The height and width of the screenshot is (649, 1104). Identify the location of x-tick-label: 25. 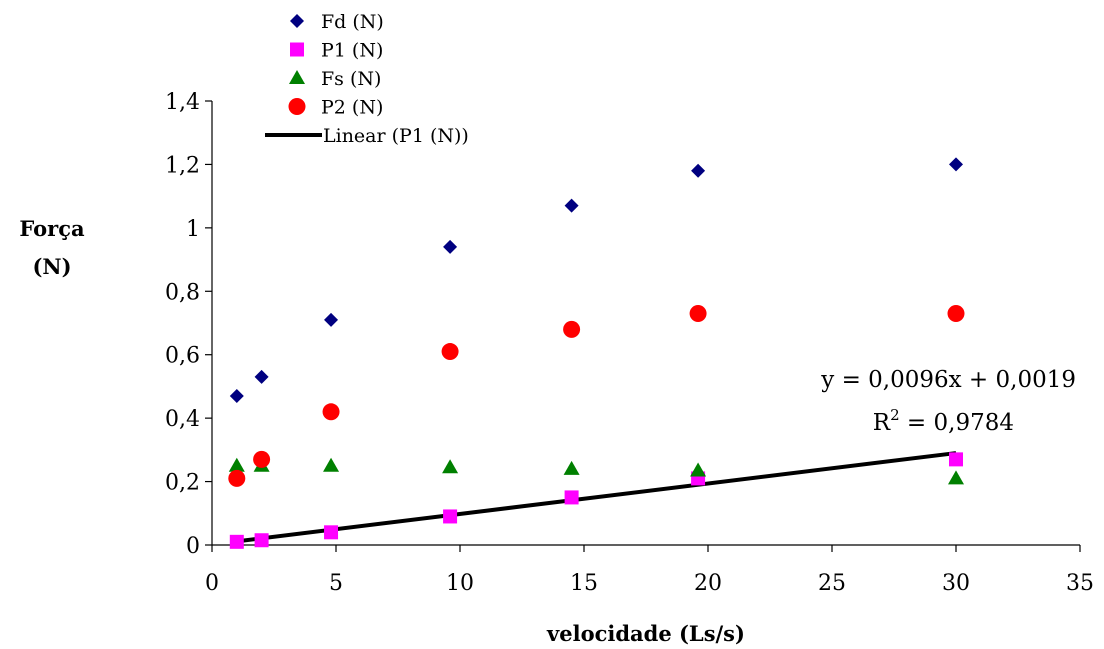
(832, 583).